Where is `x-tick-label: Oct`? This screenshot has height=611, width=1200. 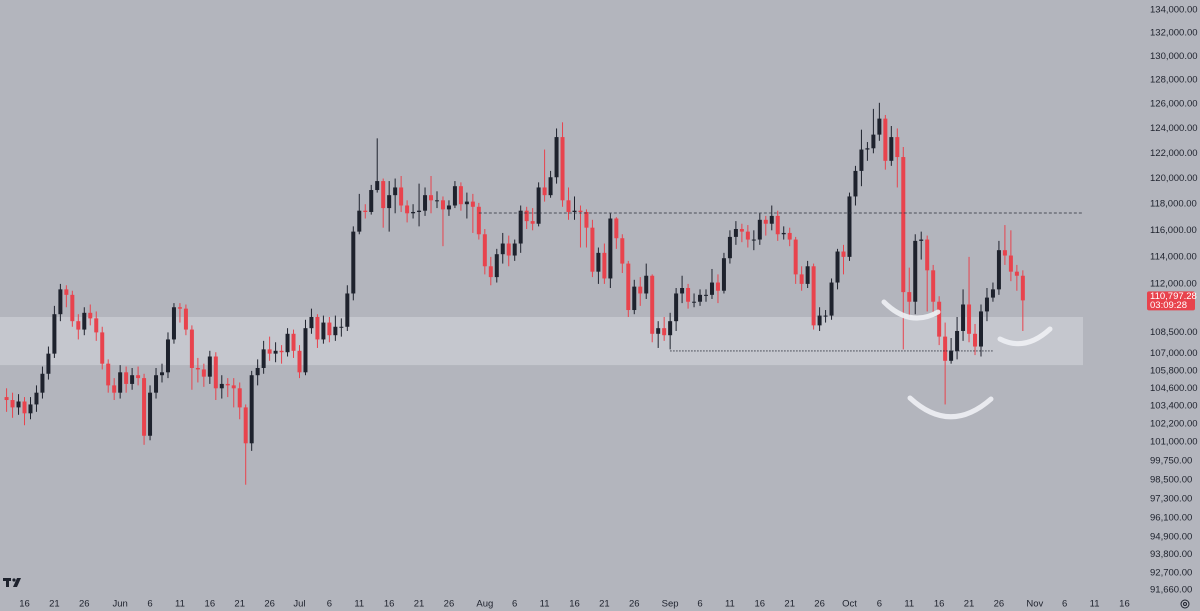
x-tick-label: Oct is located at coordinates (849, 604).